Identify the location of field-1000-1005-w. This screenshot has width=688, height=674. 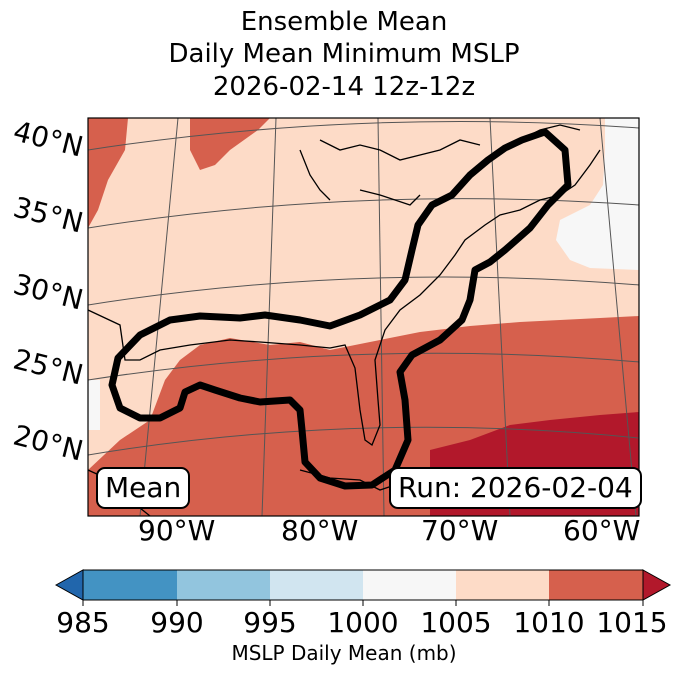
(94, 405).